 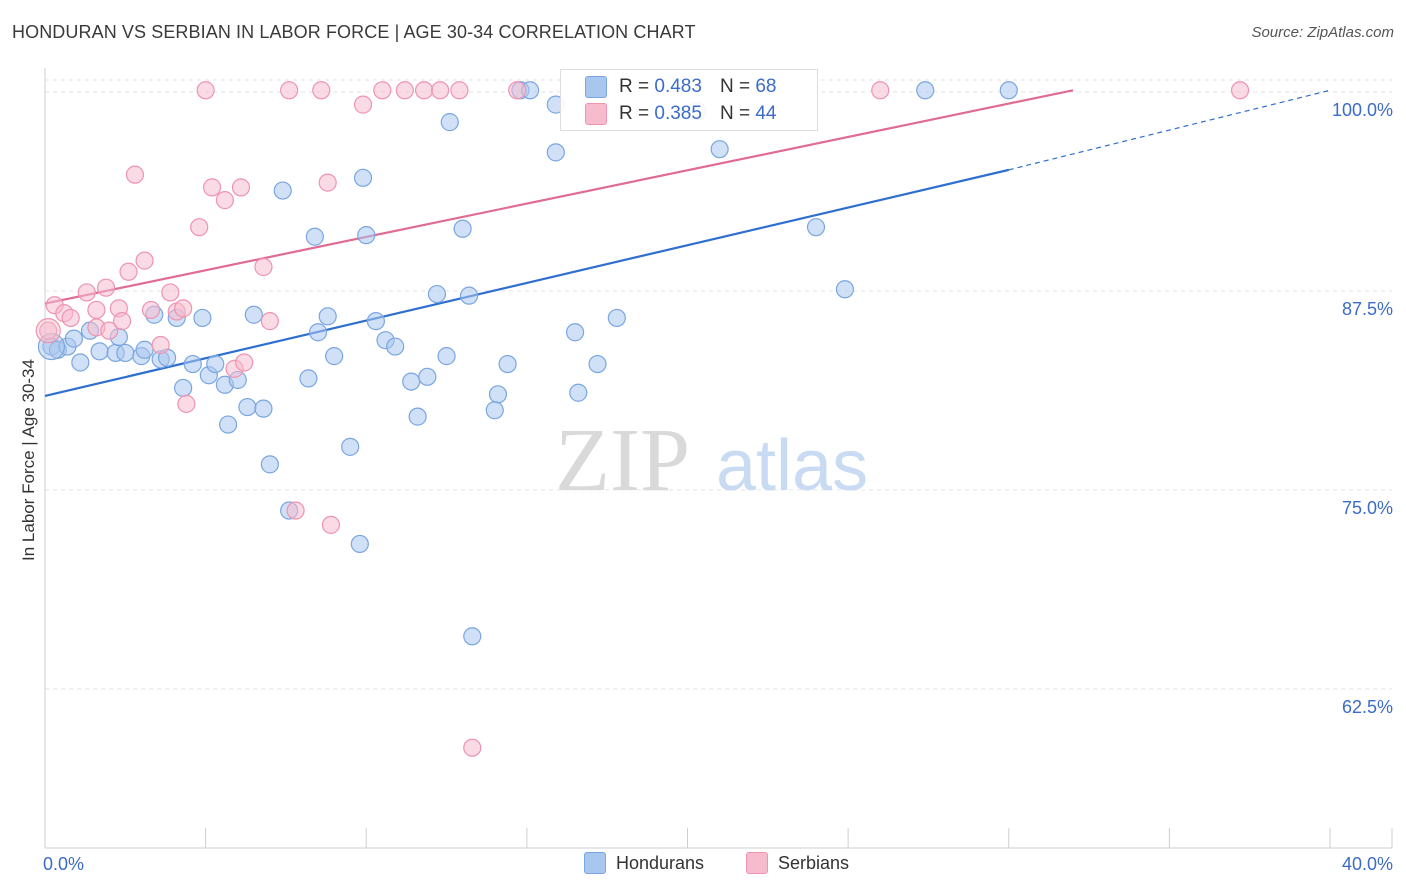 I want to click on legend-item-serbians: Serbians, so click(x=797, y=863).